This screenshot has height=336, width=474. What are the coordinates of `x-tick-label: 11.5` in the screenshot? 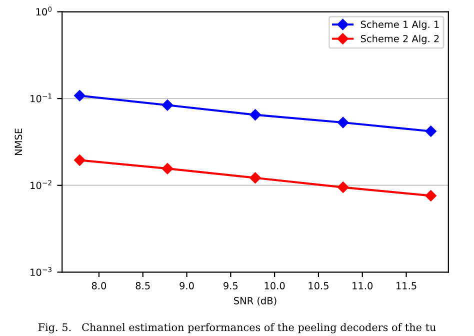 It's located at (406, 286).